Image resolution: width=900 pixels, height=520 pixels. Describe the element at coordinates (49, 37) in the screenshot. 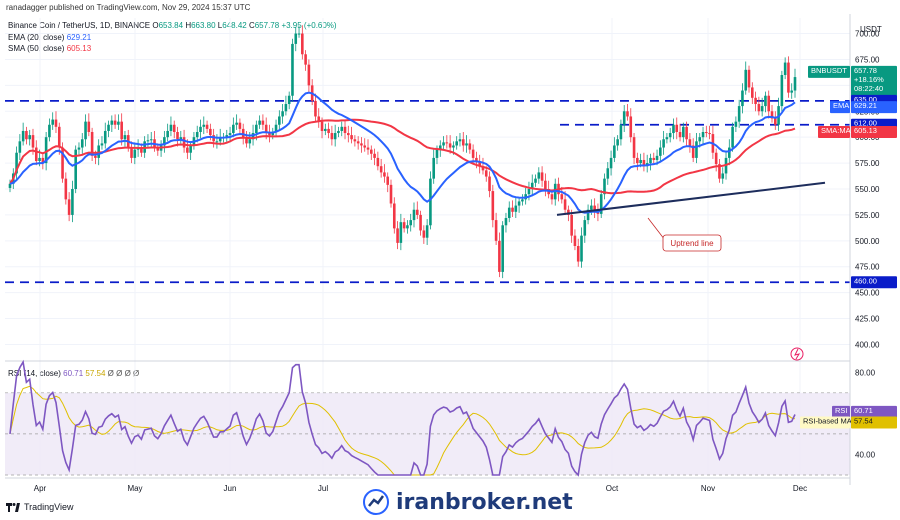

I see `ema-legend-row: EMA (20, close) 629.21` at that location.